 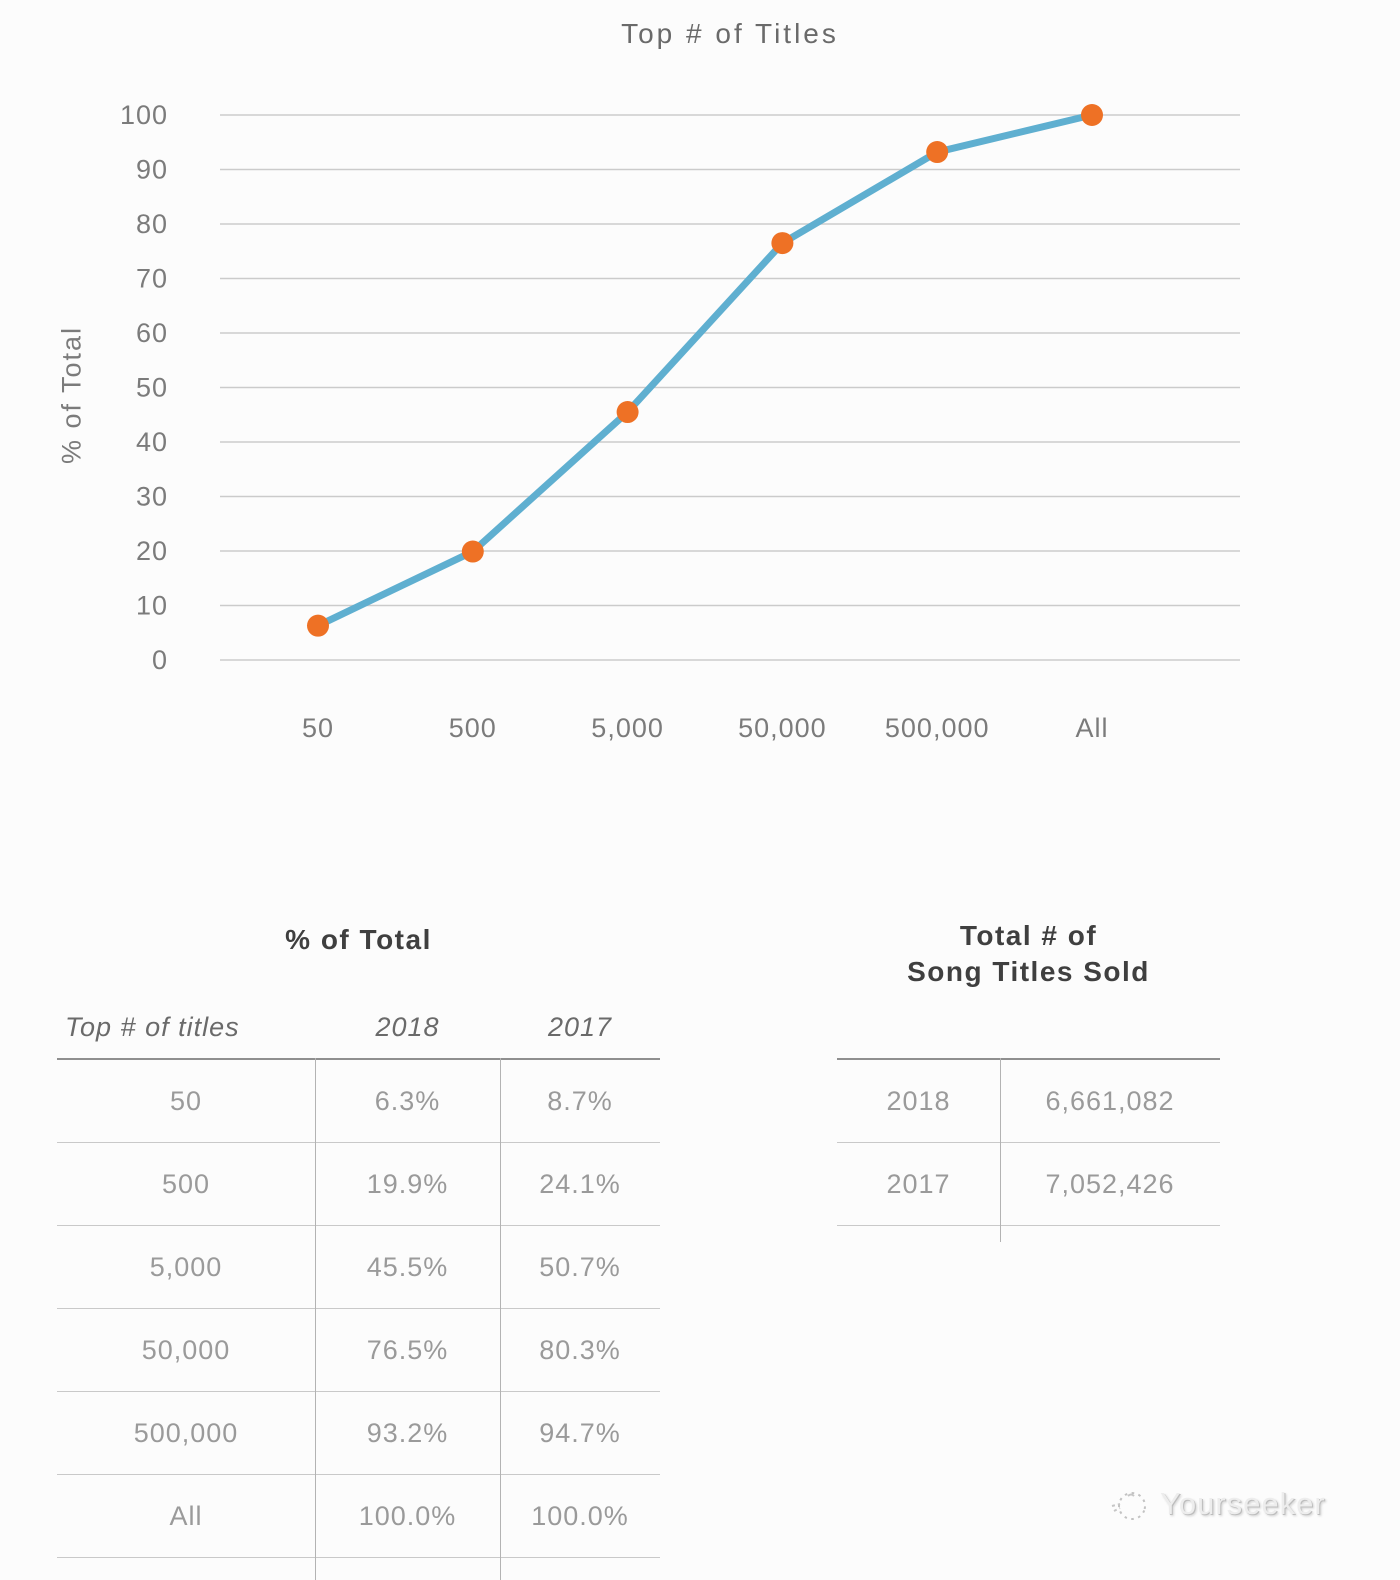 What do you see at coordinates (186, 1183) in the screenshot?
I see `table-cell: 500` at bounding box center [186, 1183].